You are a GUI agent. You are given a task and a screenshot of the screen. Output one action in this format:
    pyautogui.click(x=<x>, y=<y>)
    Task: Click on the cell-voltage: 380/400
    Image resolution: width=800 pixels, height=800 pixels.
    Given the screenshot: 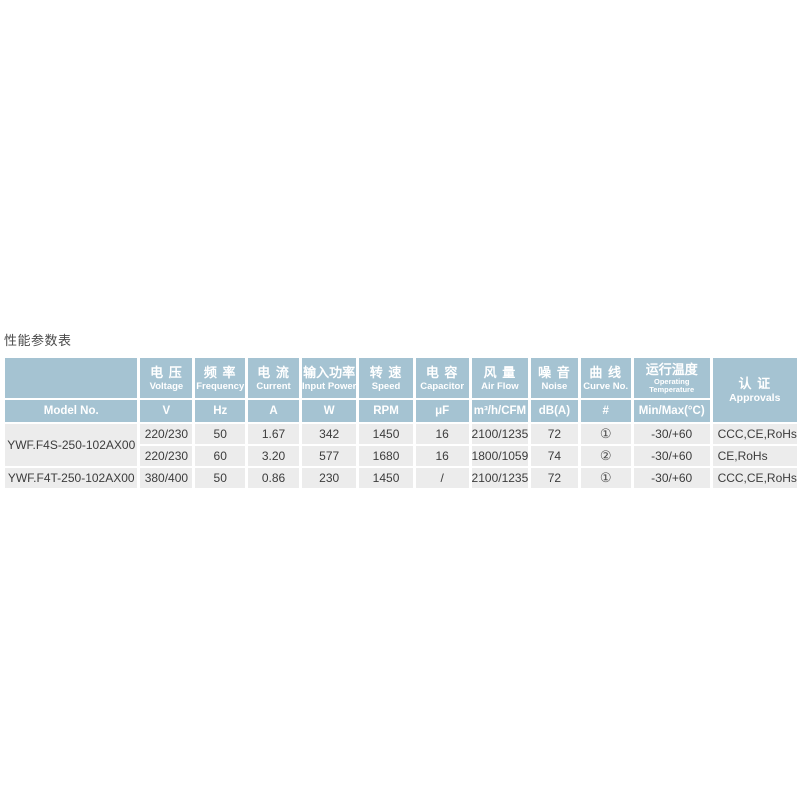 What is the action you would take?
    pyautogui.click(x=166, y=478)
    